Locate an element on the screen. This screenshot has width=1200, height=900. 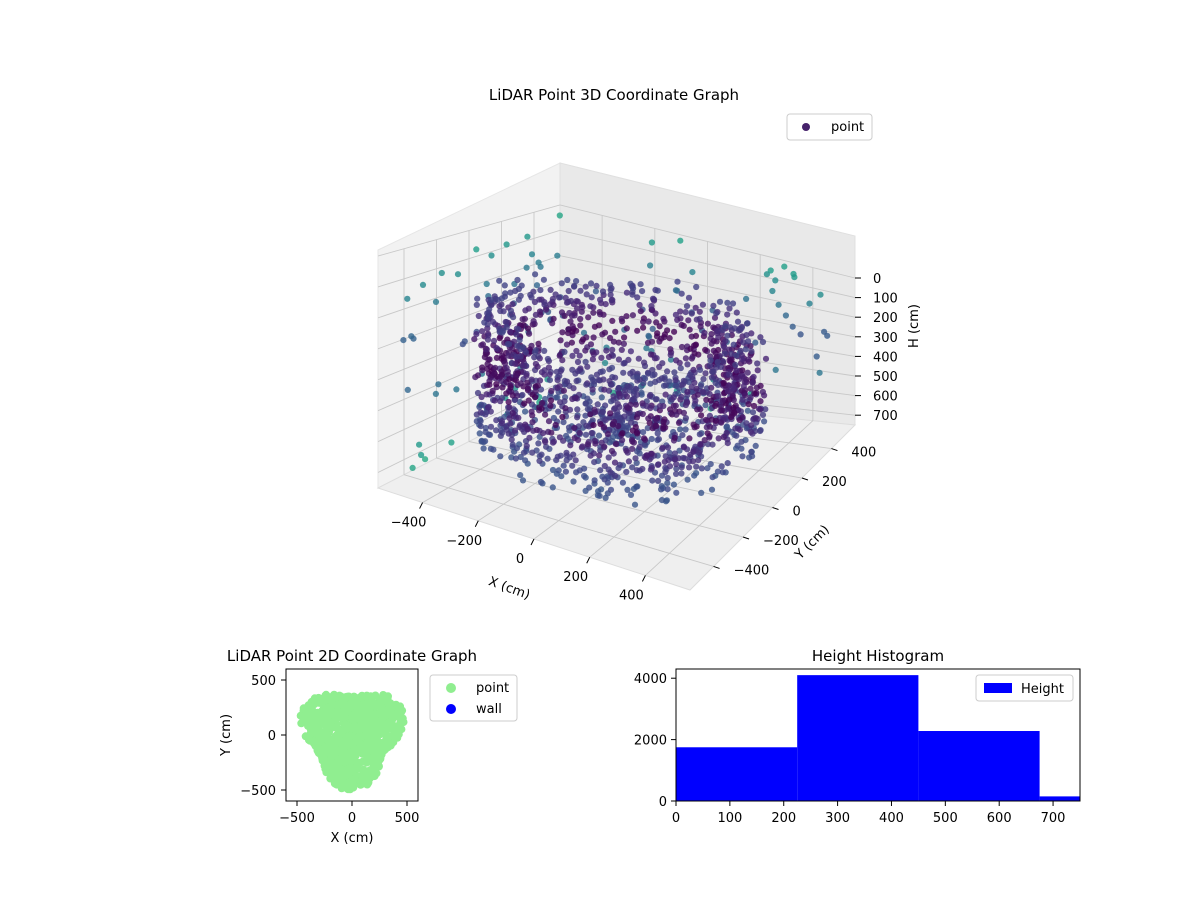
y-tick-label-2d: −500 is located at coordinates (258, 791).